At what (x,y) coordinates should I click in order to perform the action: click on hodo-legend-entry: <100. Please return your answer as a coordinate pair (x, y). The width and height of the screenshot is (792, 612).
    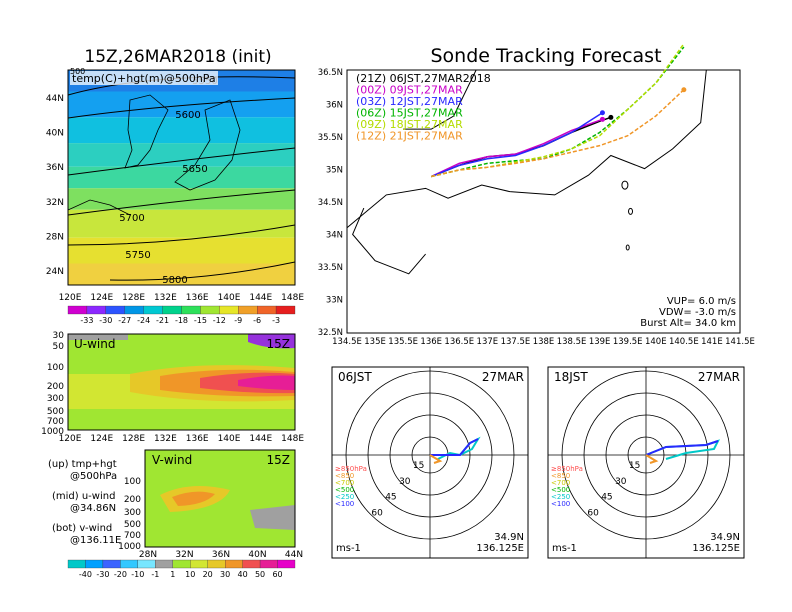
    Looking at the image, I should click on (344, 504).